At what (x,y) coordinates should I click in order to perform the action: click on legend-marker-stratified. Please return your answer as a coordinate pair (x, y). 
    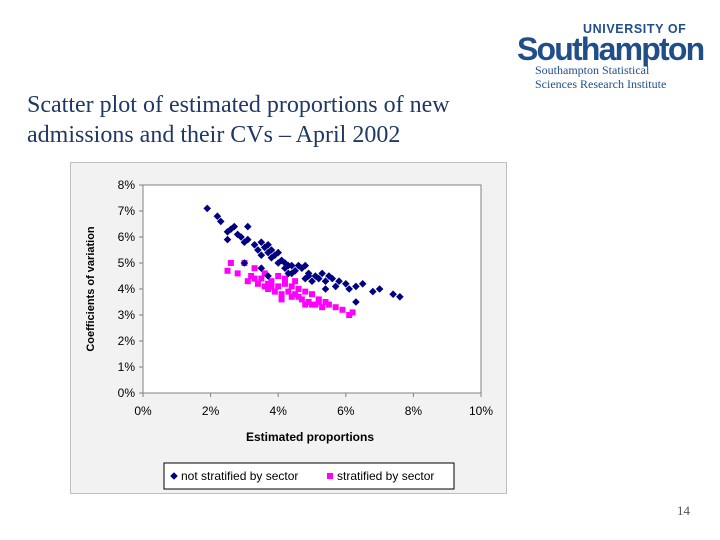
    Looking at the image, I should click on (330, 476).